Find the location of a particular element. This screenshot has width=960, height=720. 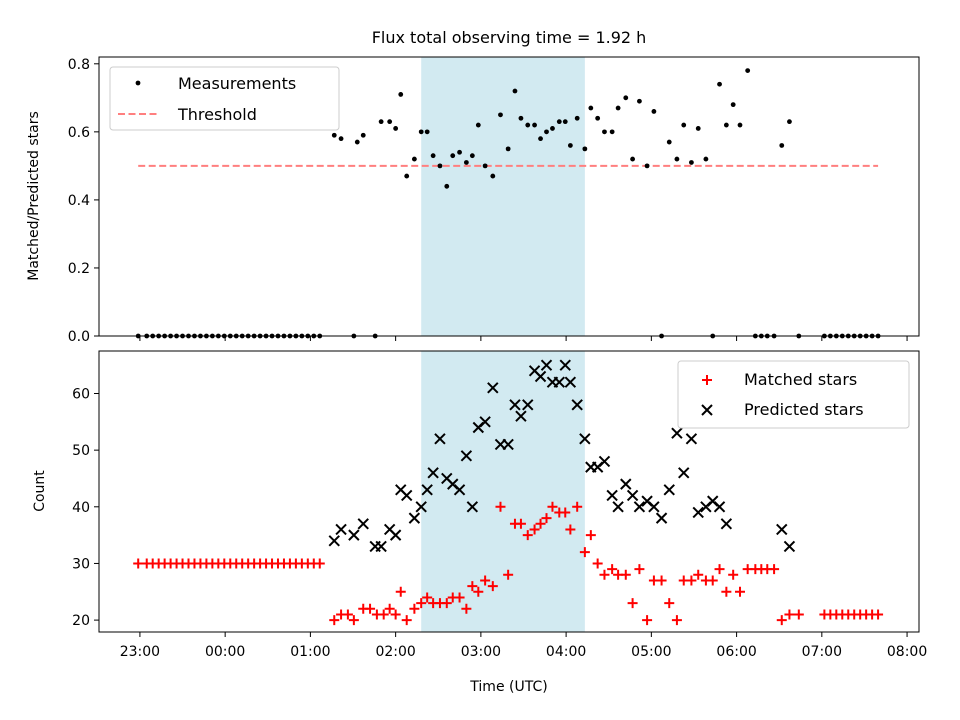

legend-measurements-label: Measurements is located at coordinates (237, 83).